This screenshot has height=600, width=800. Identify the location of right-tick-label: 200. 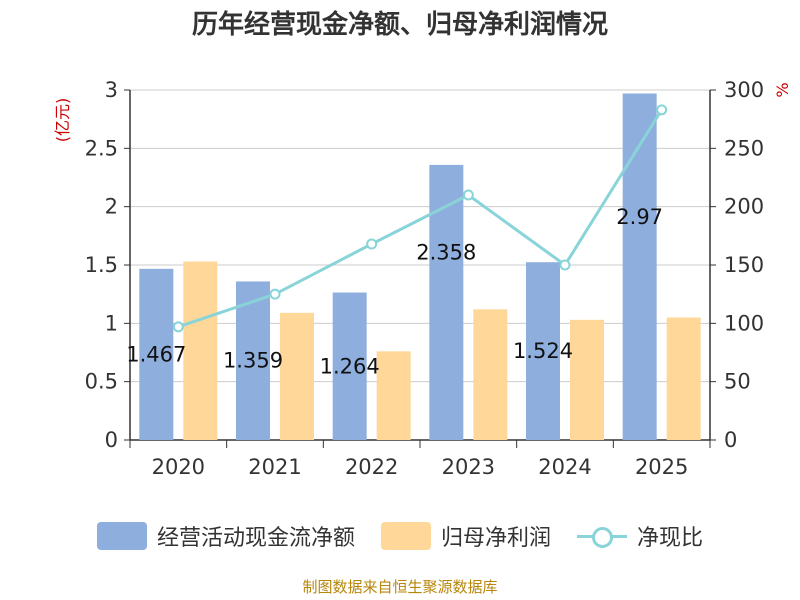
(744, 207).